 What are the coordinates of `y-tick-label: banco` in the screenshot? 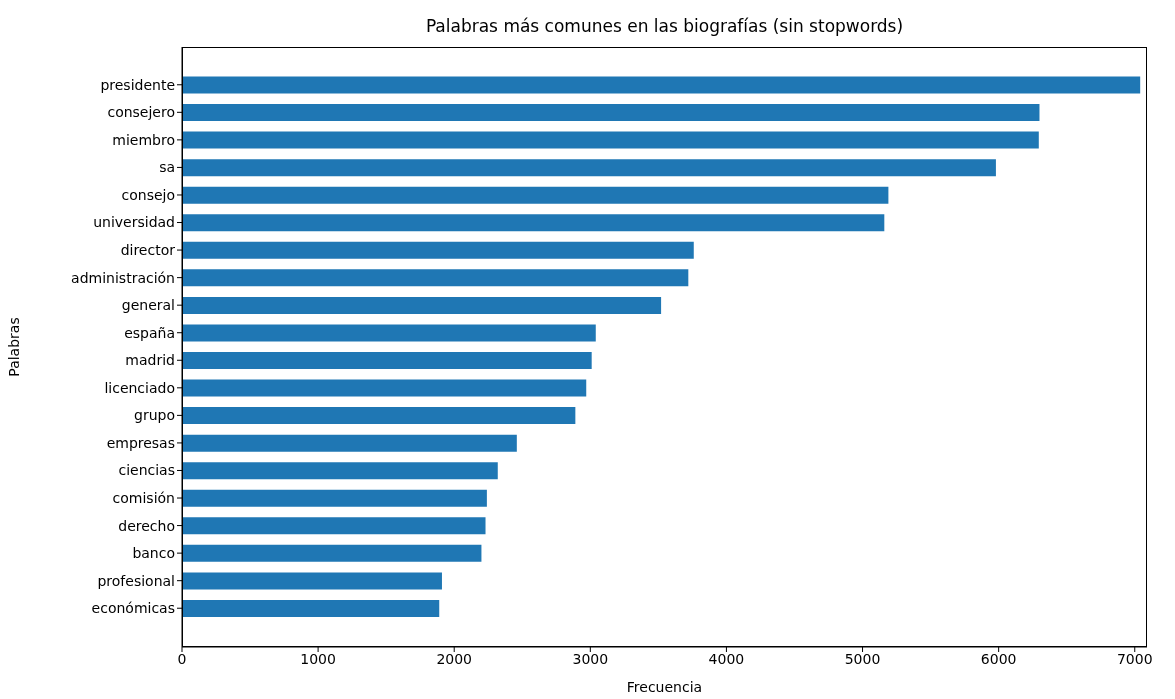 It's located at (153, 553).